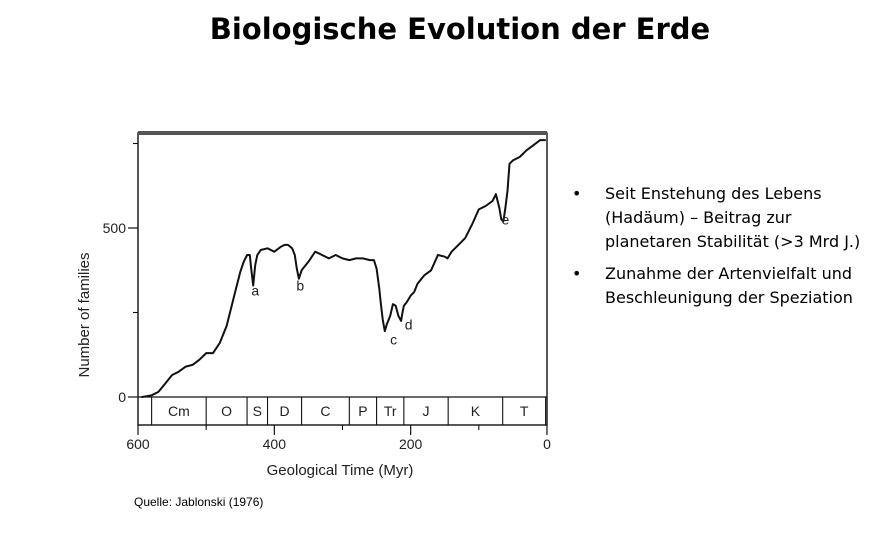  Describe the element at coordinates (460, 29) in the screenshot. I see `slide-title: Biologische Evolution der Erde` at that location.